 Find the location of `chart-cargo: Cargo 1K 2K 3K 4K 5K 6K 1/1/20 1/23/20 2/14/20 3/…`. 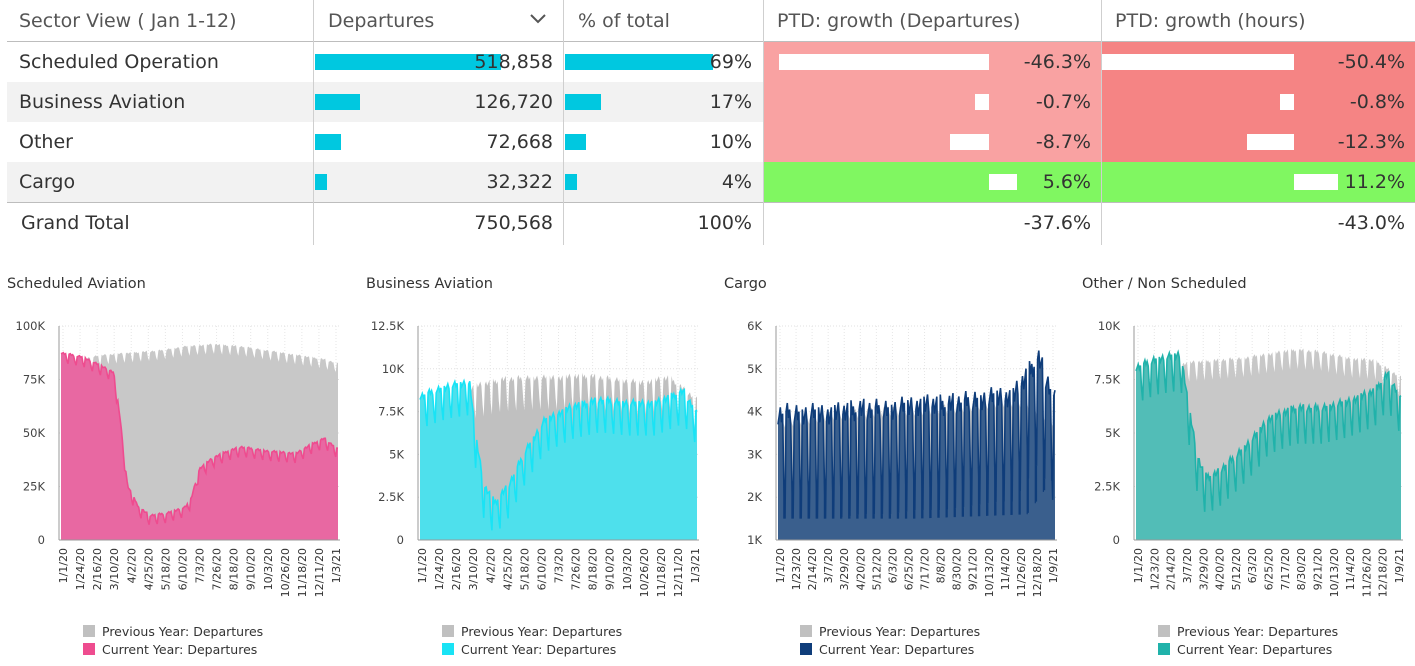

chart-cargo: Cargo 1K 2K 3K 4K 5K 6K 1/1/20 1/23/20 2/14/20 3/… is located at coordinates (894, 468).